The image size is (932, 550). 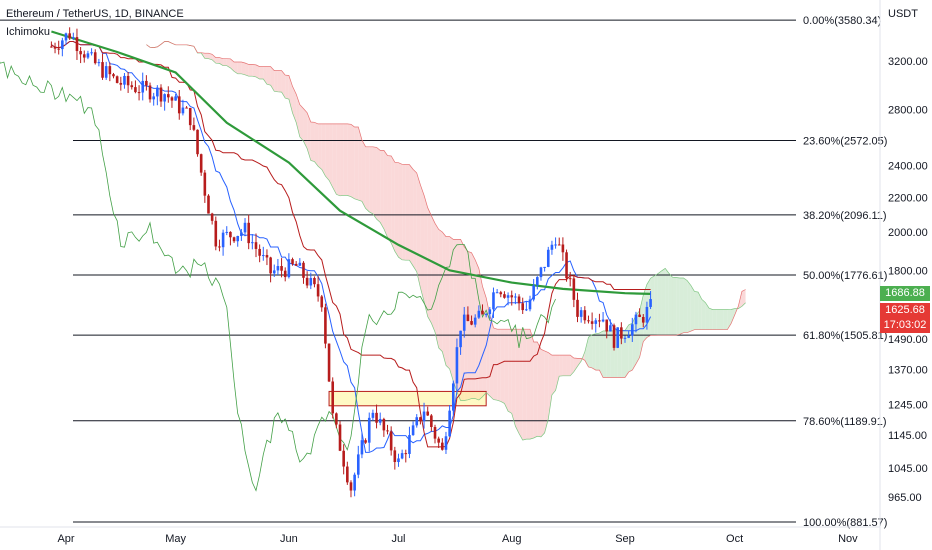 I want to click on chart-title: Ethereum / TetherUS, 1D, BINANCE, so click(x=95, y=14).